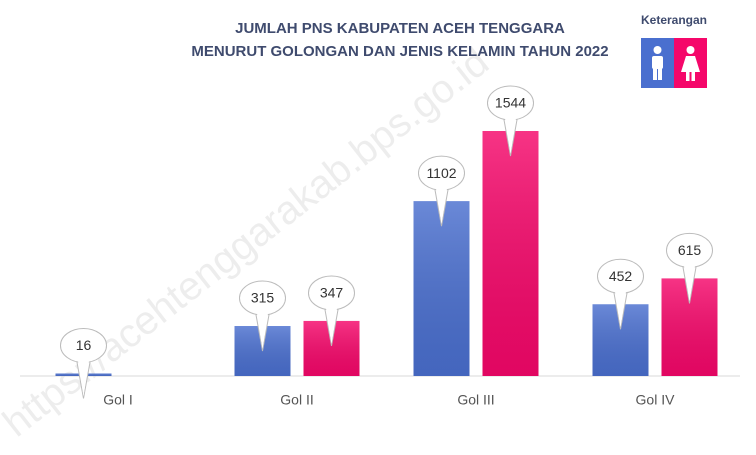  What do you see at coordinates (118, 400) in the screenshot?
I see `x-tick-label: Gol I` at bounding box center [118, 400].